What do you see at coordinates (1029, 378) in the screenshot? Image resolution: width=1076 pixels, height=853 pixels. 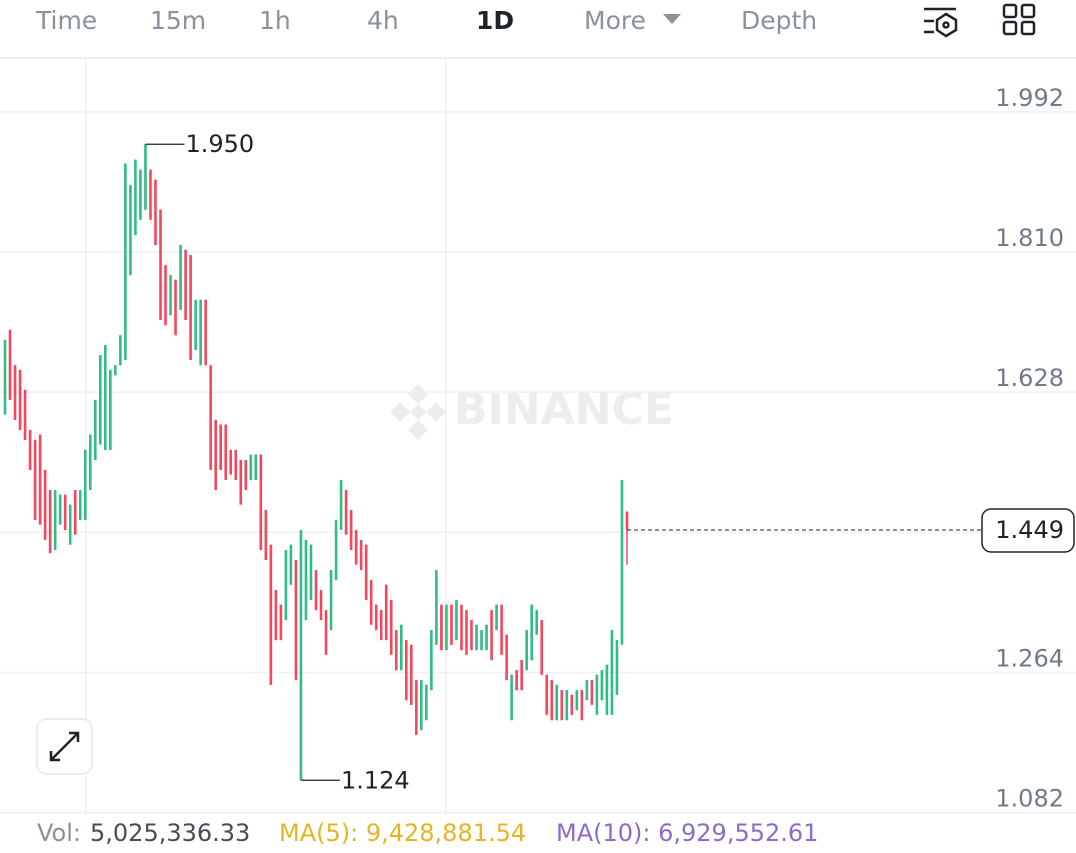 I see `y-tick-label: 1.628` at bounding box center [1029, 378].